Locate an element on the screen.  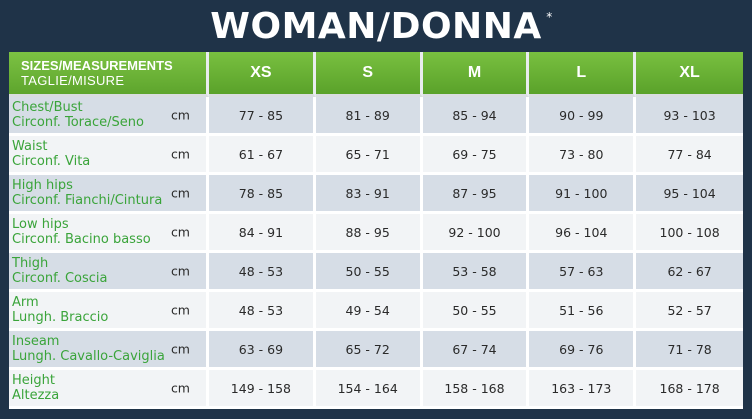
size-value-cell: 84 - 91 is located at coordinates (262, 233).